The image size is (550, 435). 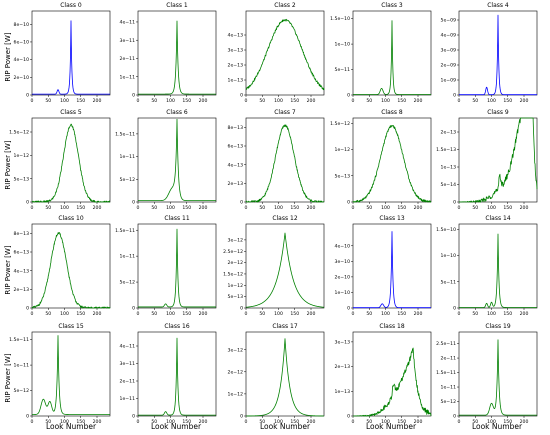 I want to click on y-tick-label: 2.5e−12, so click(x=233, y=252).